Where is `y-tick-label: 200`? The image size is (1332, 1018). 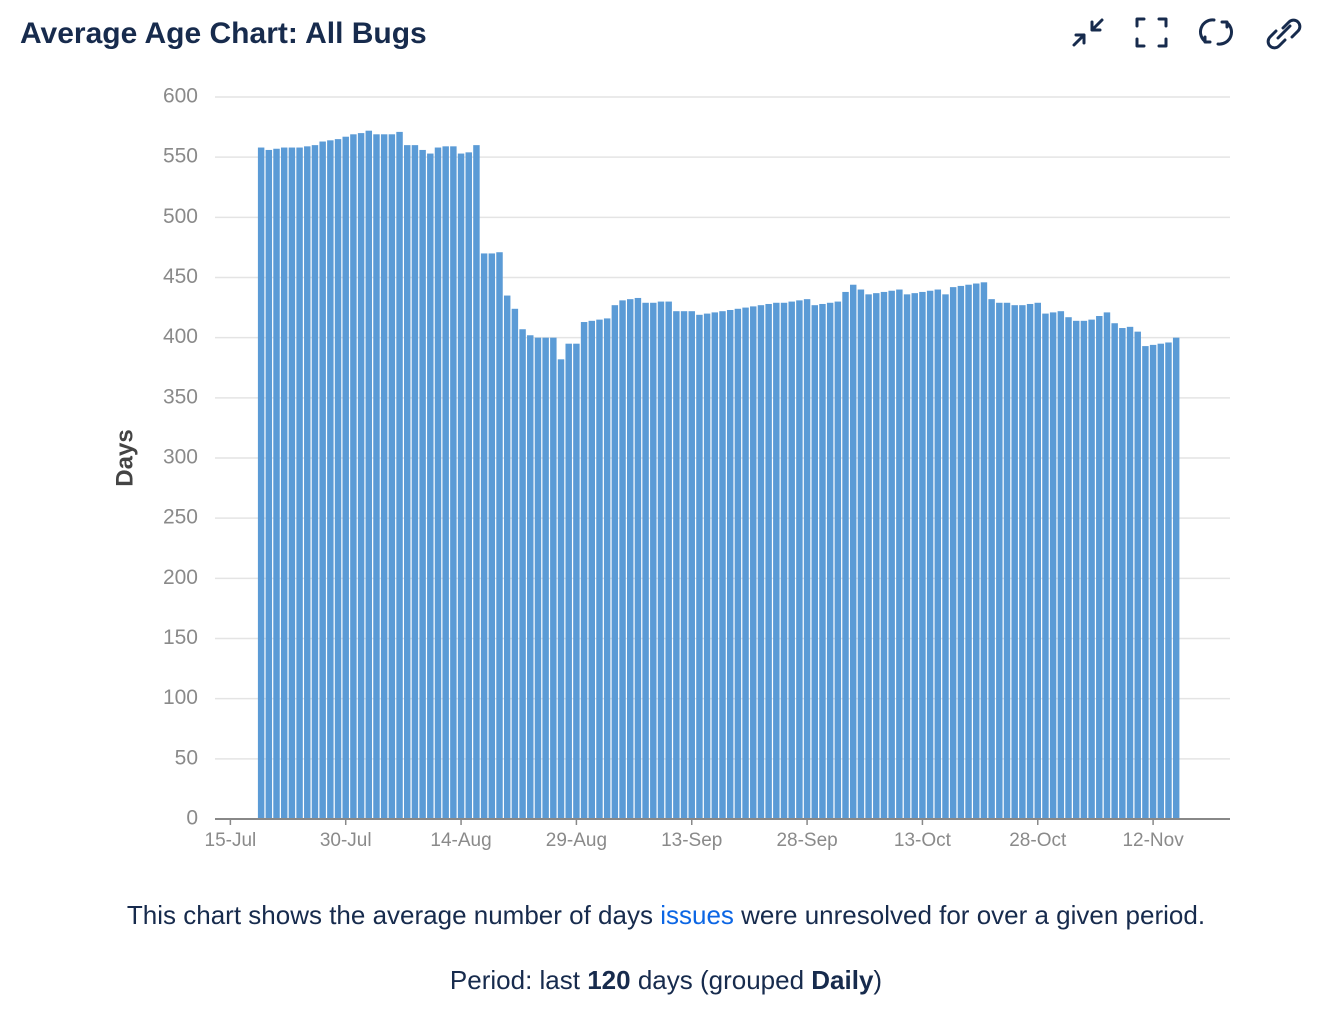 y-tick-label: 200 is located at coordinates (180, 577).